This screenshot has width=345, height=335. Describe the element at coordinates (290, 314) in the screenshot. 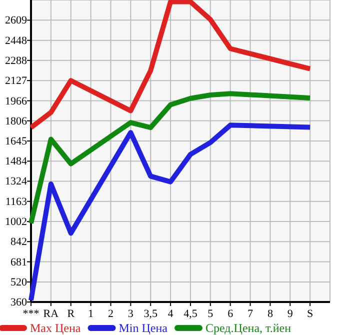

I see `x-tick-label: 9` at that location.